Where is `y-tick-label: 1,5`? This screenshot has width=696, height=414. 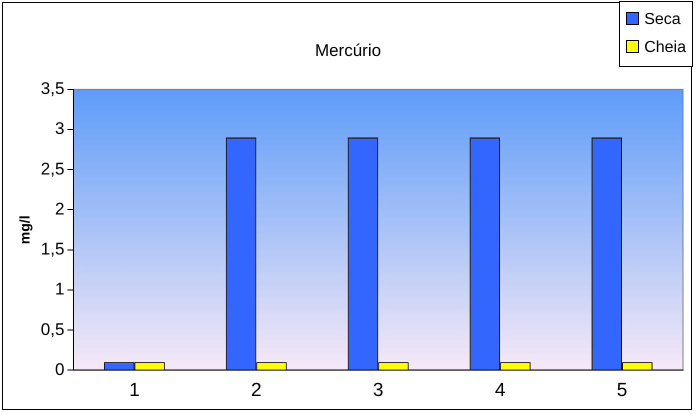 y-tick-label: 1,5 is located at coordinates (52, 249).